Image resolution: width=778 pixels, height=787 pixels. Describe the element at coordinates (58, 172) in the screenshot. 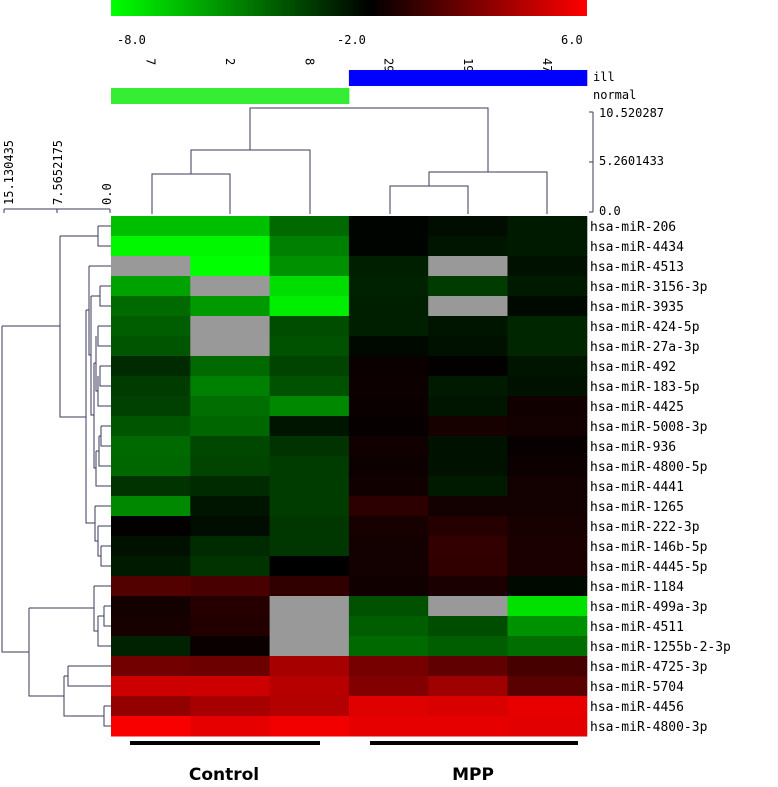

I see `row-tree-scale-mid: 7.5652175` at that location.